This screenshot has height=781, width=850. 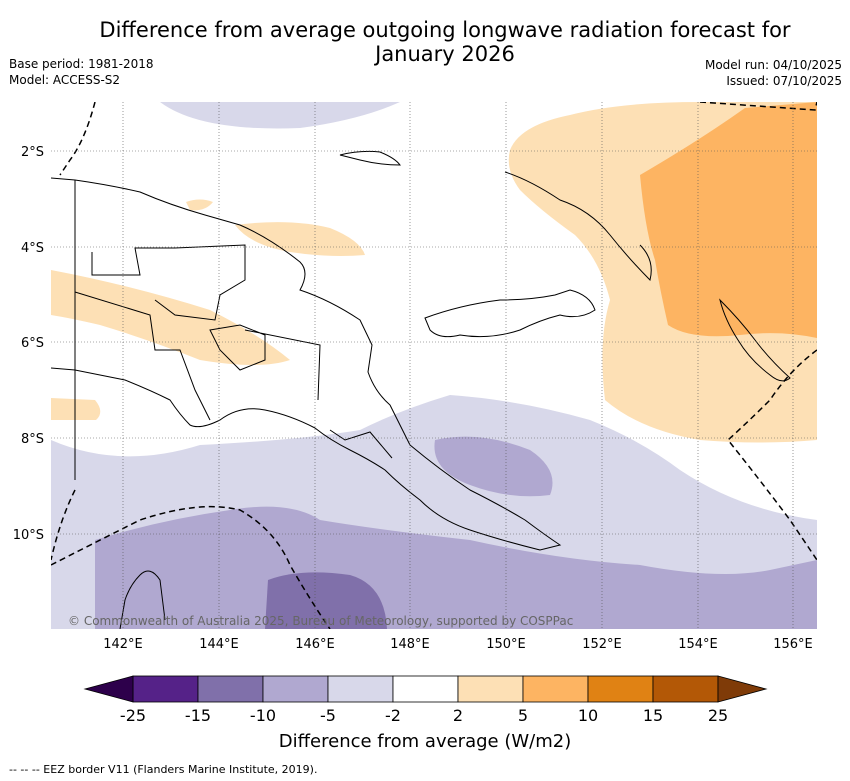 I want to click on bougainville-coastline, so click(x=755, y=340).